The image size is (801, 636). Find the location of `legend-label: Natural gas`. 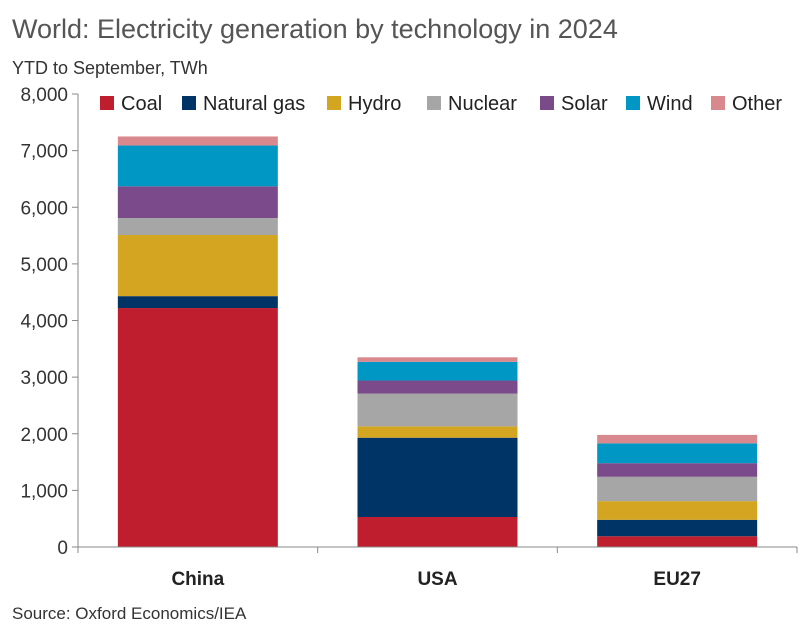

legend-label: Natural gas is located at coordinates (254, 104).